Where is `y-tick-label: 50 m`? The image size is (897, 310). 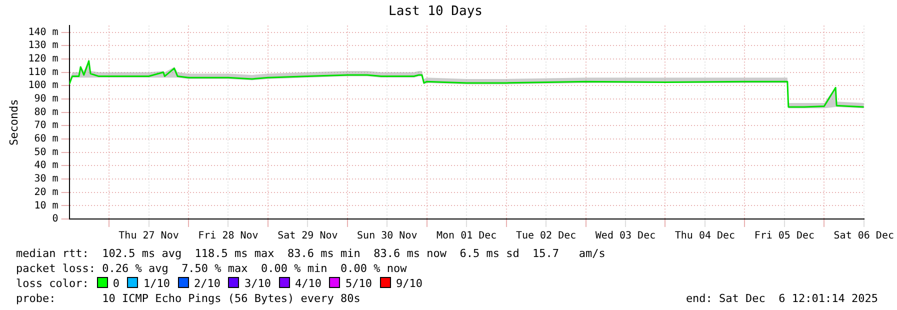
y-tick-label: 50 m is located at coordinates (46, 152).